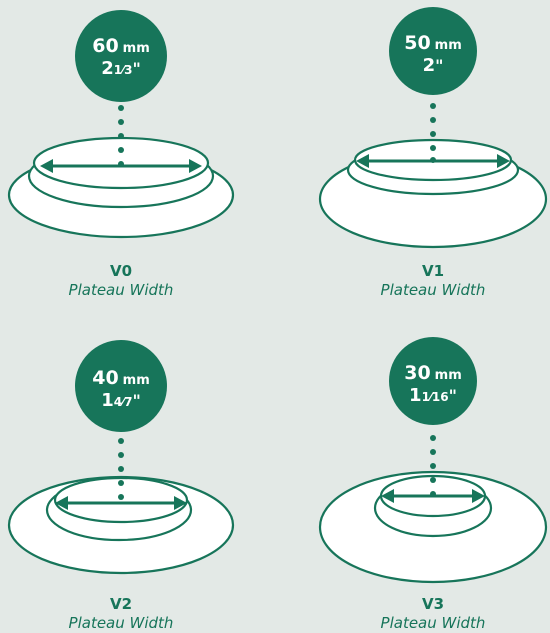  Describe the element at coordinates (121, 136) in the screenshot. I see `v0-dotted-leader` at that location.